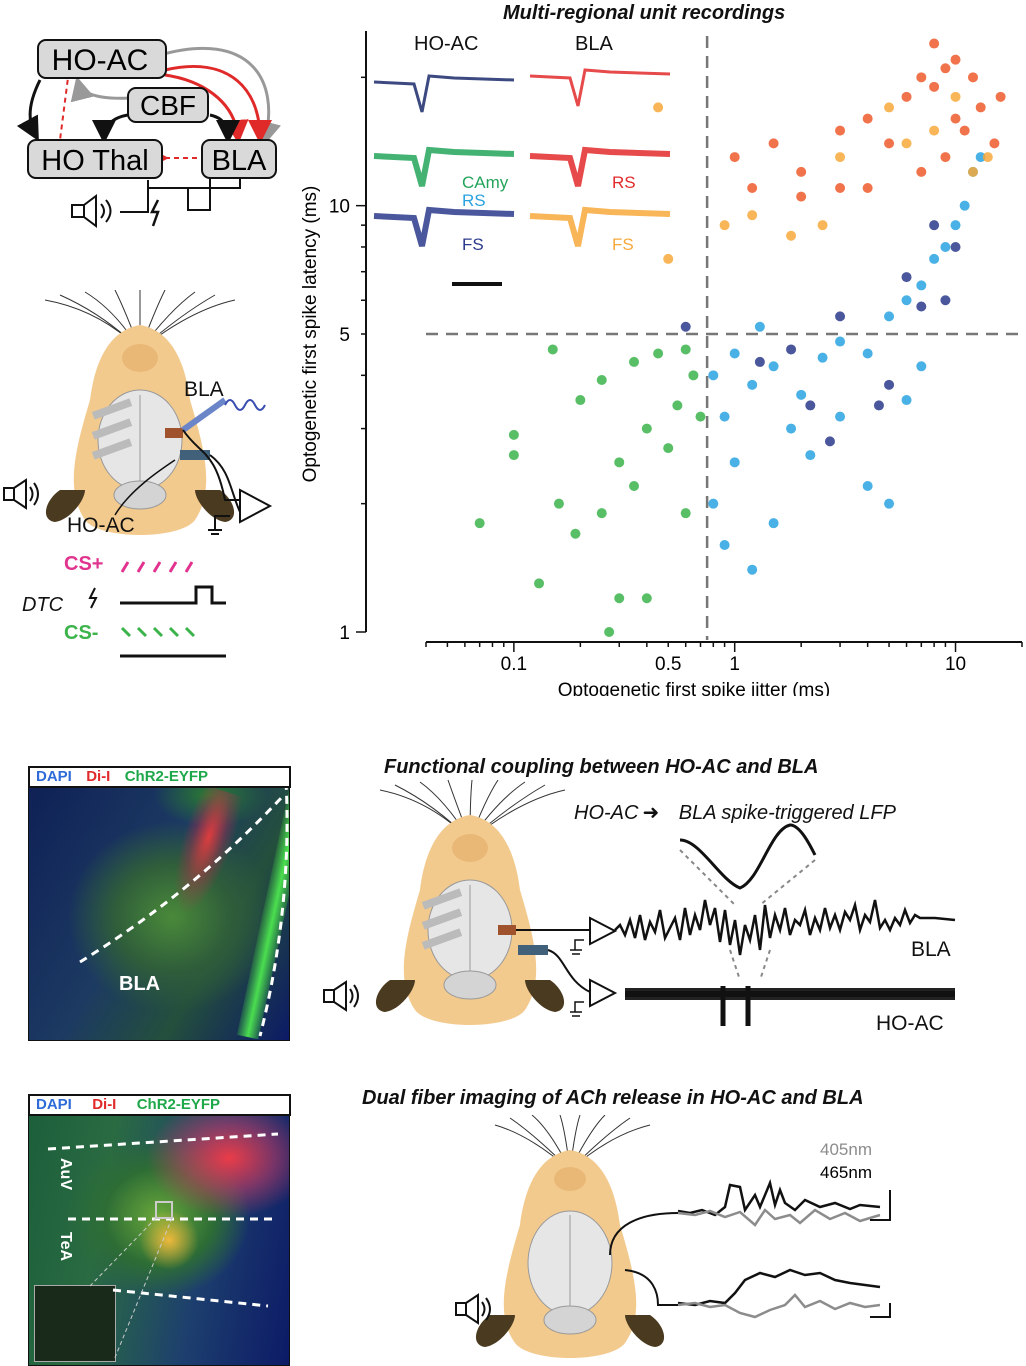 This screenshot has width=1026, height=1366. Describe the element at coordinates (204, 389) in the screenshot. I see `bla-site-label: BLA` at that location.